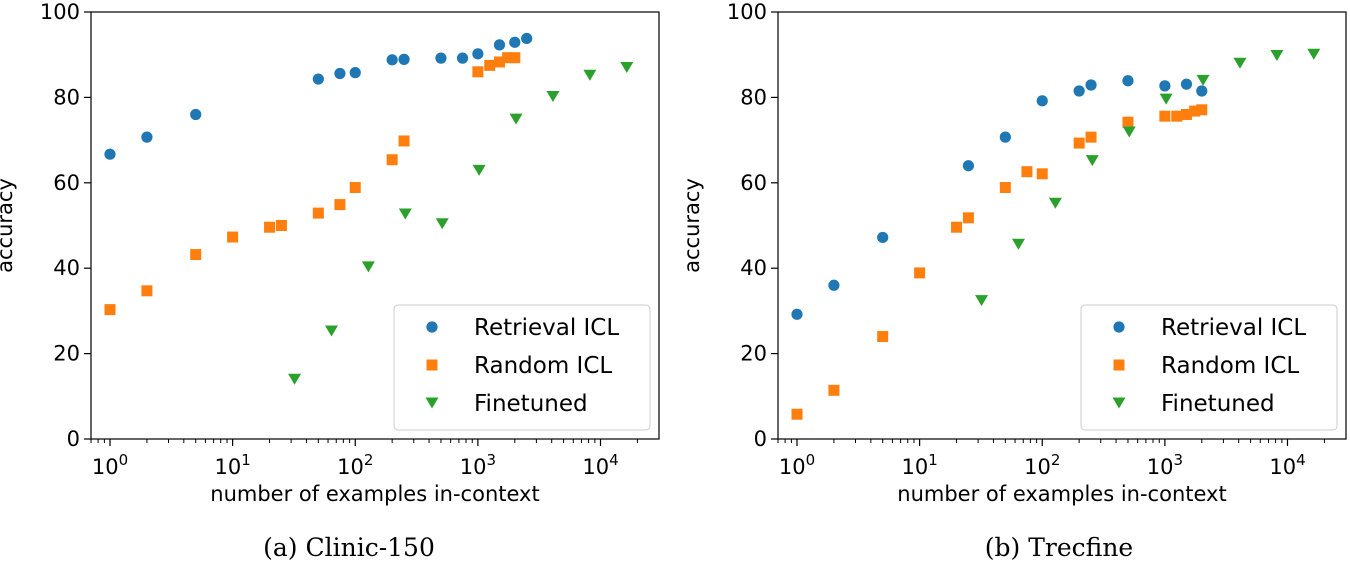 This screenshot has width=1350, height=571. I want to click on legend-box, so click(1209, 367).